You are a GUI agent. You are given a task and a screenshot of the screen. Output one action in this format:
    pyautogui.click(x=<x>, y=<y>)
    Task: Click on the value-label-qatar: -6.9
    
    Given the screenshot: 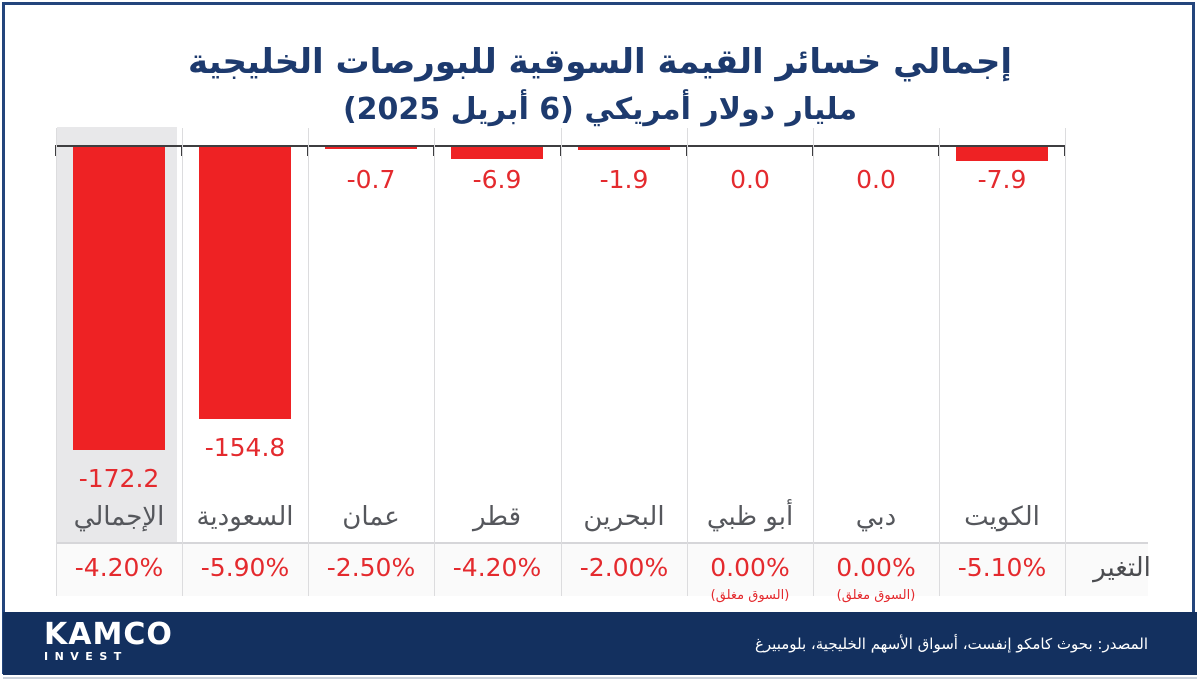 What is the action you would take?
    pyautogui.click(x=497, y=179)
    